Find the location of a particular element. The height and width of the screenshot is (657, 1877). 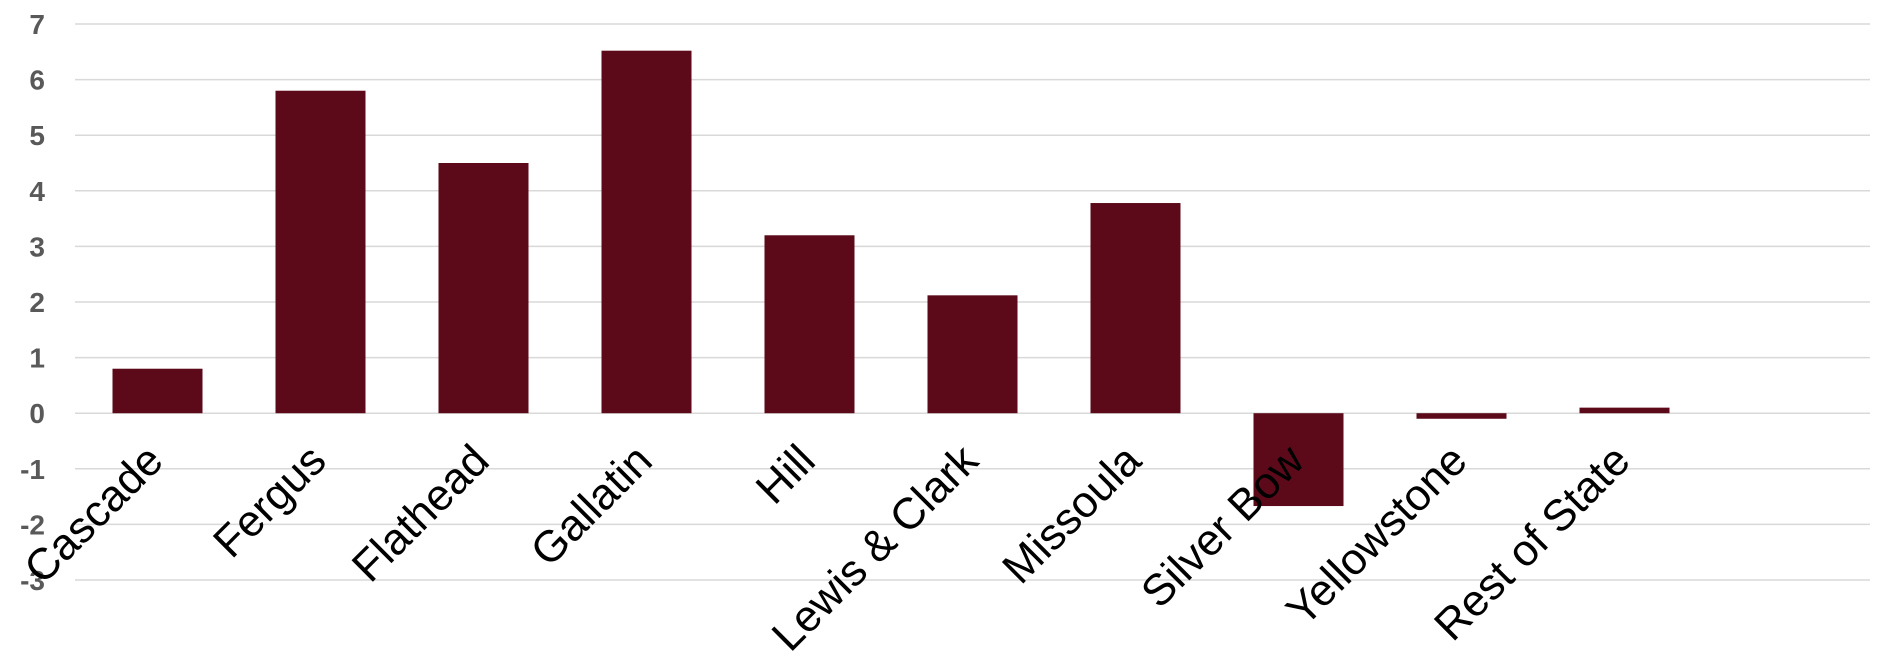

y-tick-label: -1 is located at coordinates (32, 469).